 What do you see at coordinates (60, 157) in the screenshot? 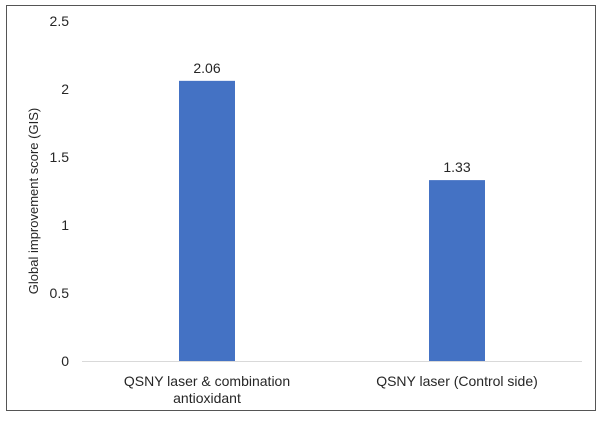
I see `y-tick-label: 1.5` at bounding box center [60, 157].